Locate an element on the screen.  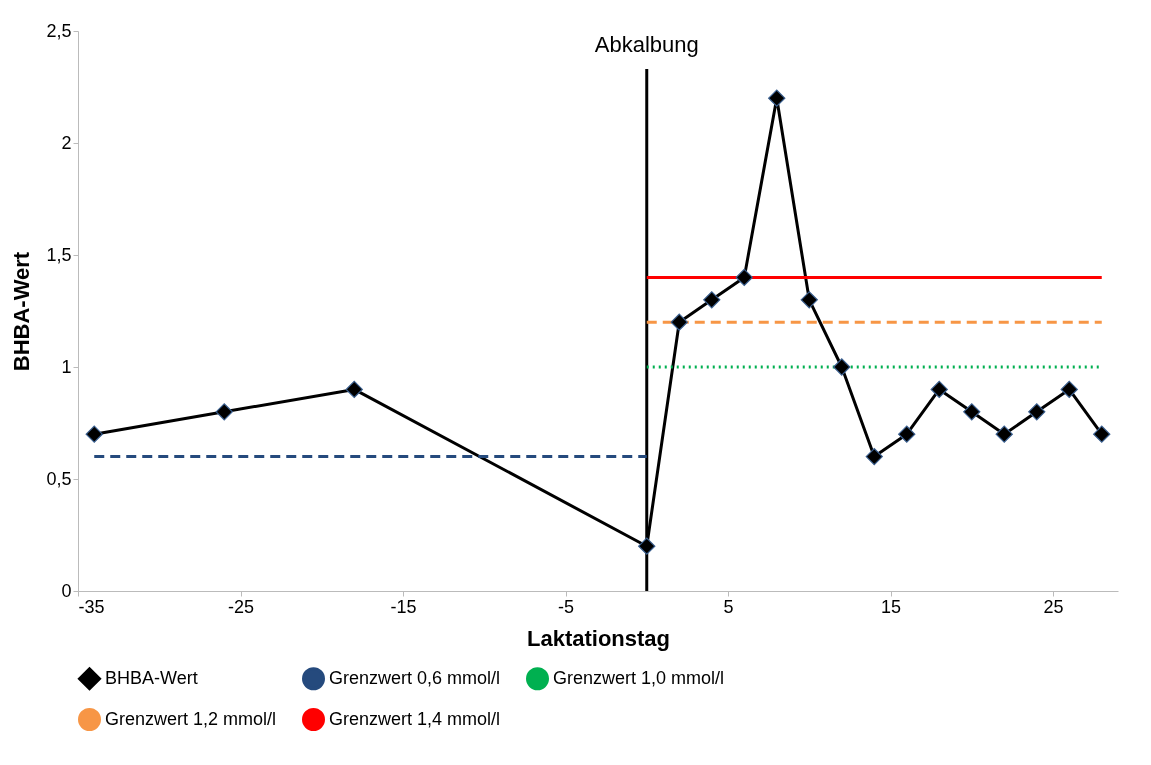
y-tick-label: 1 is located at coordinates (66, 366).